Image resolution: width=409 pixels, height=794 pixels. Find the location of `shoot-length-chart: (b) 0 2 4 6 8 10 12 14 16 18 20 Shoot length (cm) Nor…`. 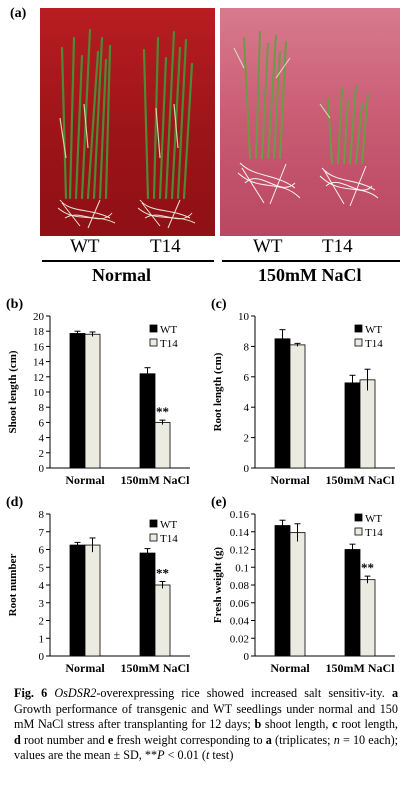

shoot-length-chart: (b) 0 2 4 6 8 10 12 14 16 18 20 Shoot length (cm) Nor… is located at coordinates (98, 392).